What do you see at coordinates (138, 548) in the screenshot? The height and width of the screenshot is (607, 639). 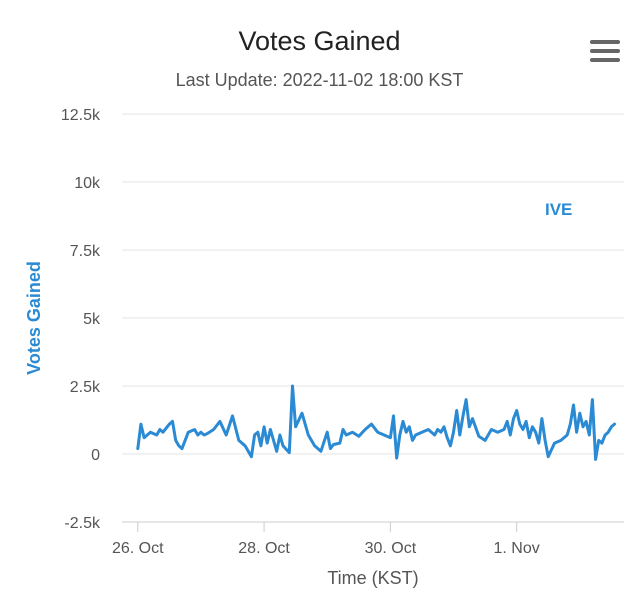 I see `x-tick-label: 26. Oct` at bounding box center [138, 548].